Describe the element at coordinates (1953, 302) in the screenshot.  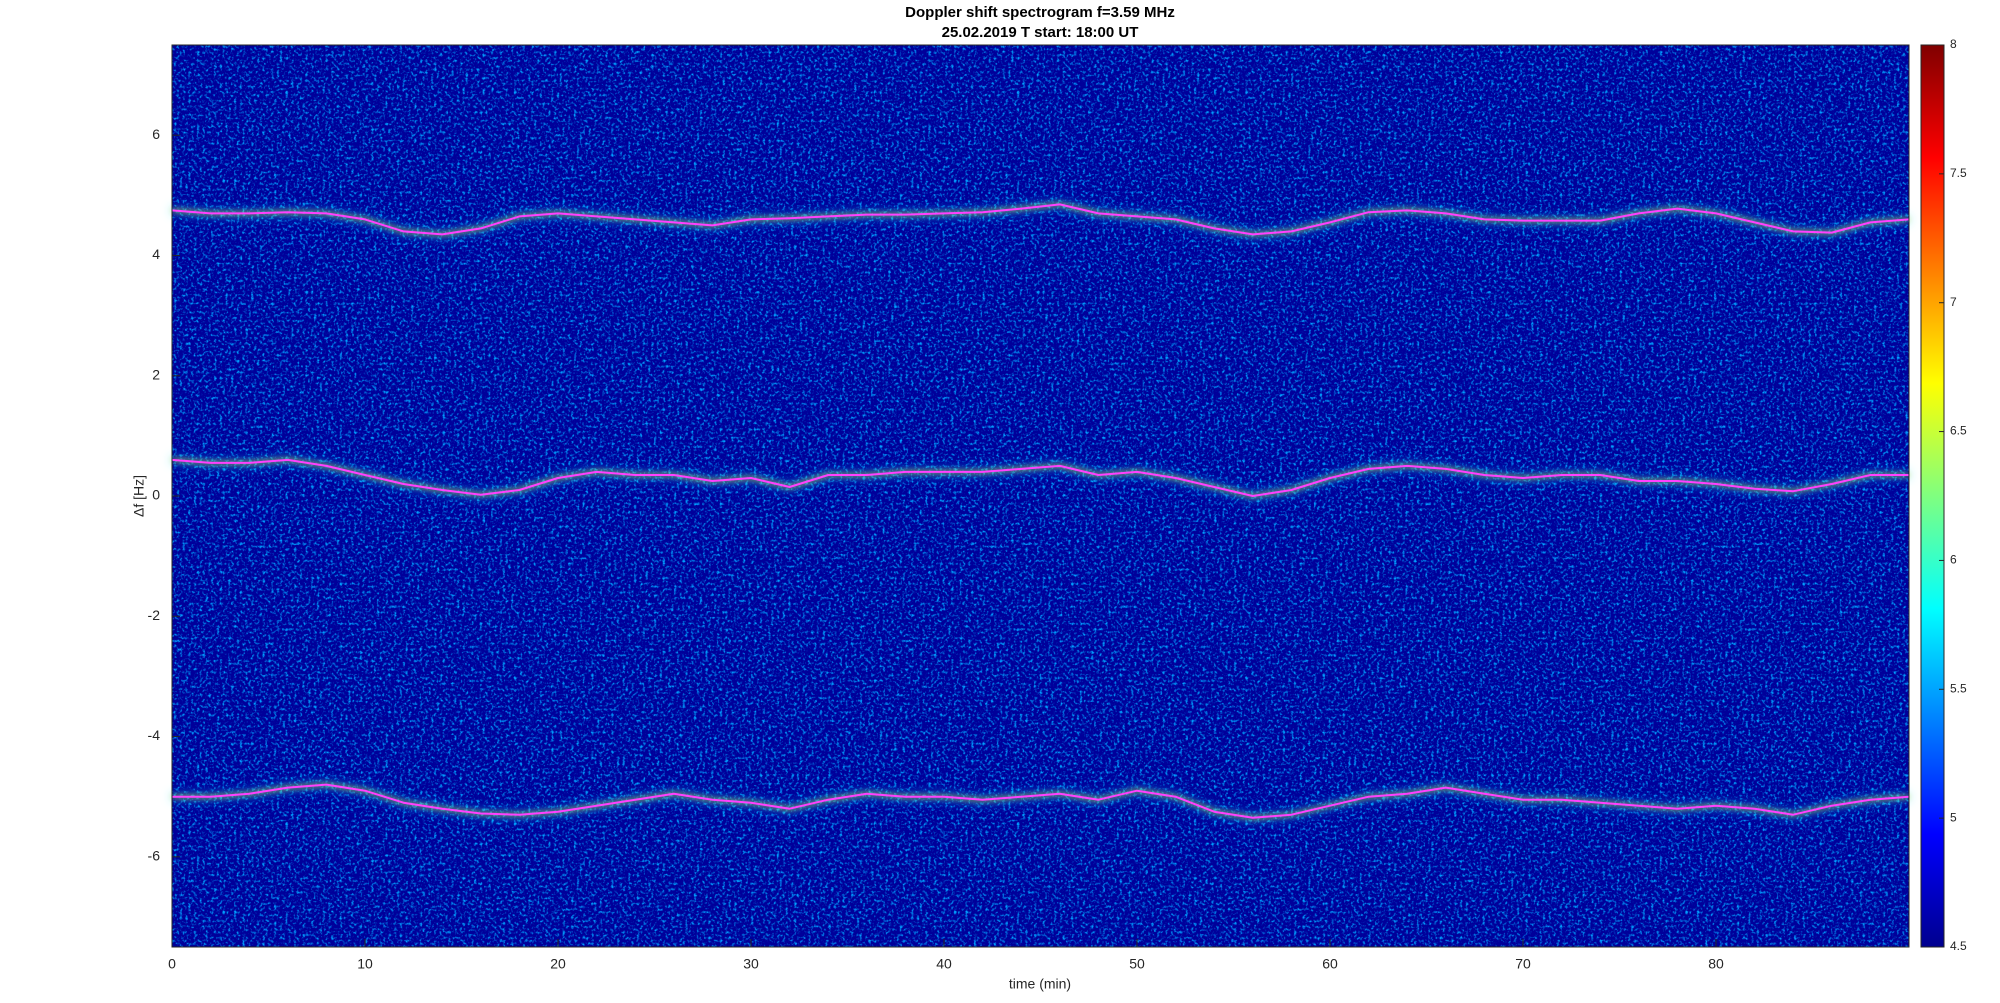
I see `colorbar-tick-label: 7` at that location.